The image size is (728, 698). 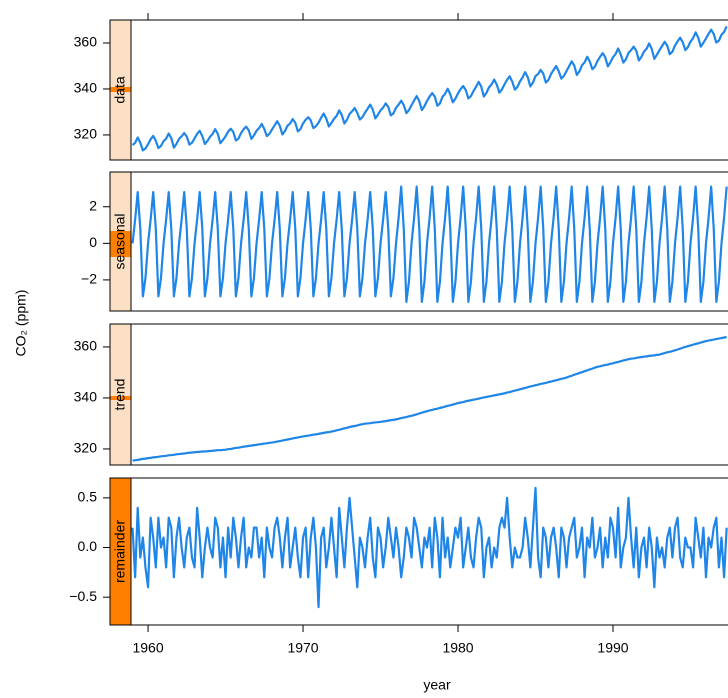 I want to click on strips, so click(x=120, y=322).